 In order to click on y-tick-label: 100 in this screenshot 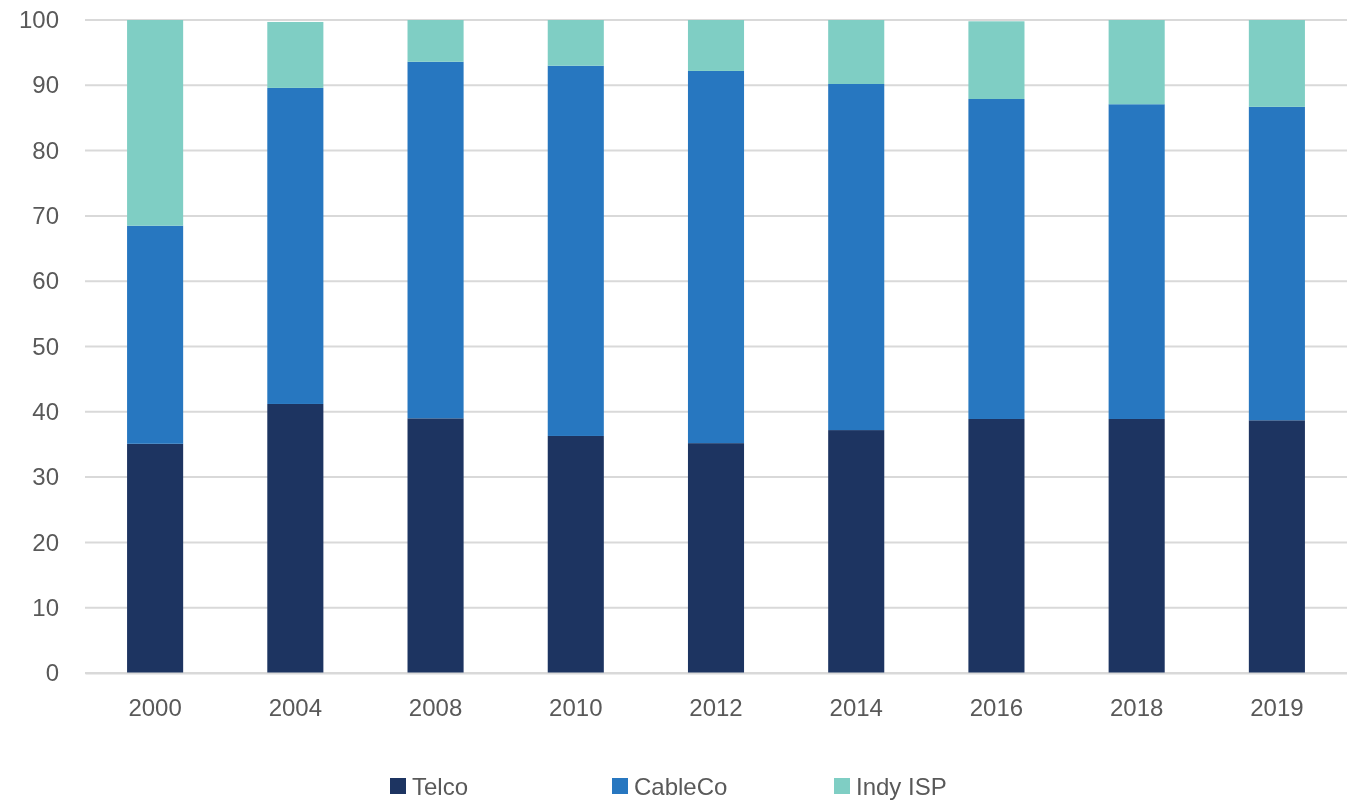, I will do `click(38, 20)`.